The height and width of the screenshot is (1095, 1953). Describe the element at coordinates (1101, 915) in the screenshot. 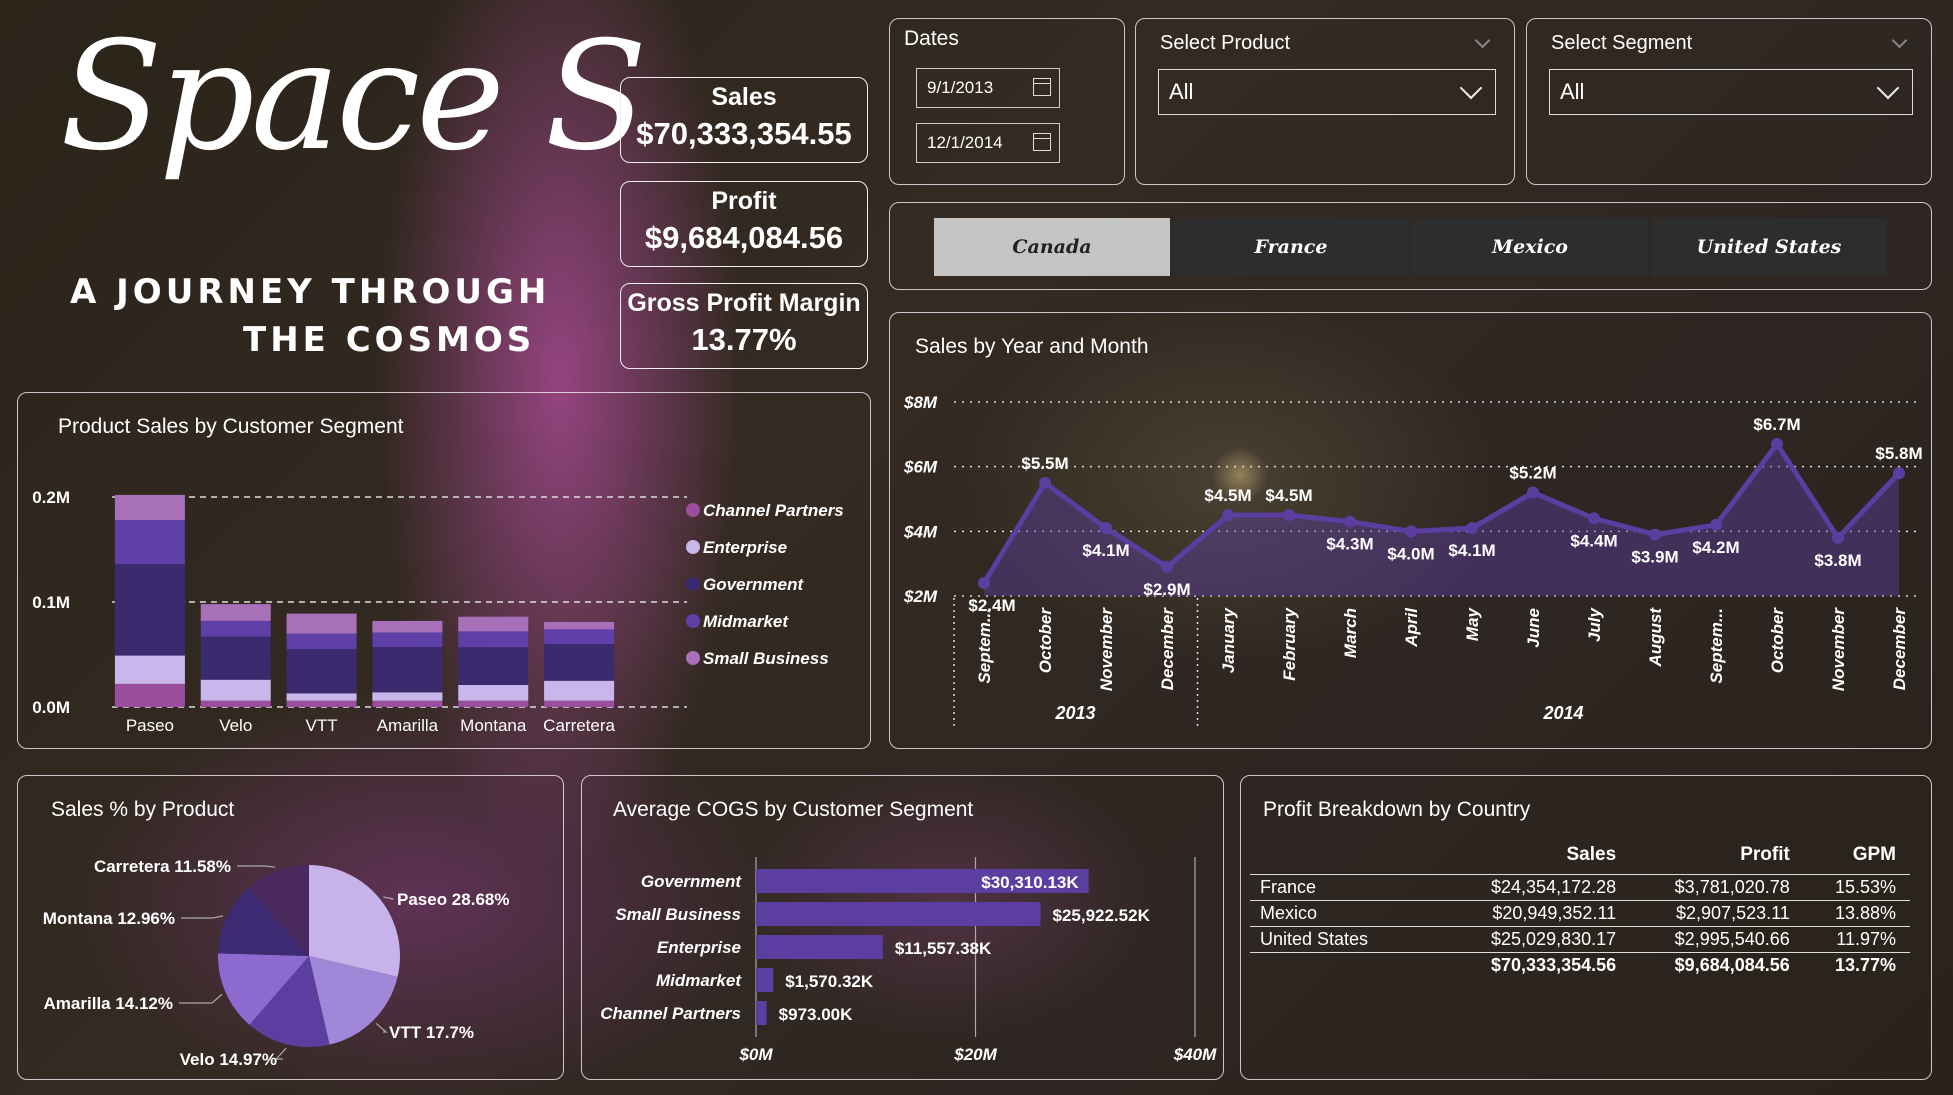

I see `data-label: $25,922.52K` at that location.